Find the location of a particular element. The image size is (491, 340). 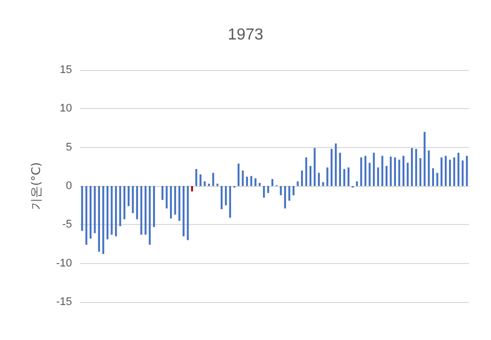

y-tick-label: 0 is located at coordinates (69, 186).